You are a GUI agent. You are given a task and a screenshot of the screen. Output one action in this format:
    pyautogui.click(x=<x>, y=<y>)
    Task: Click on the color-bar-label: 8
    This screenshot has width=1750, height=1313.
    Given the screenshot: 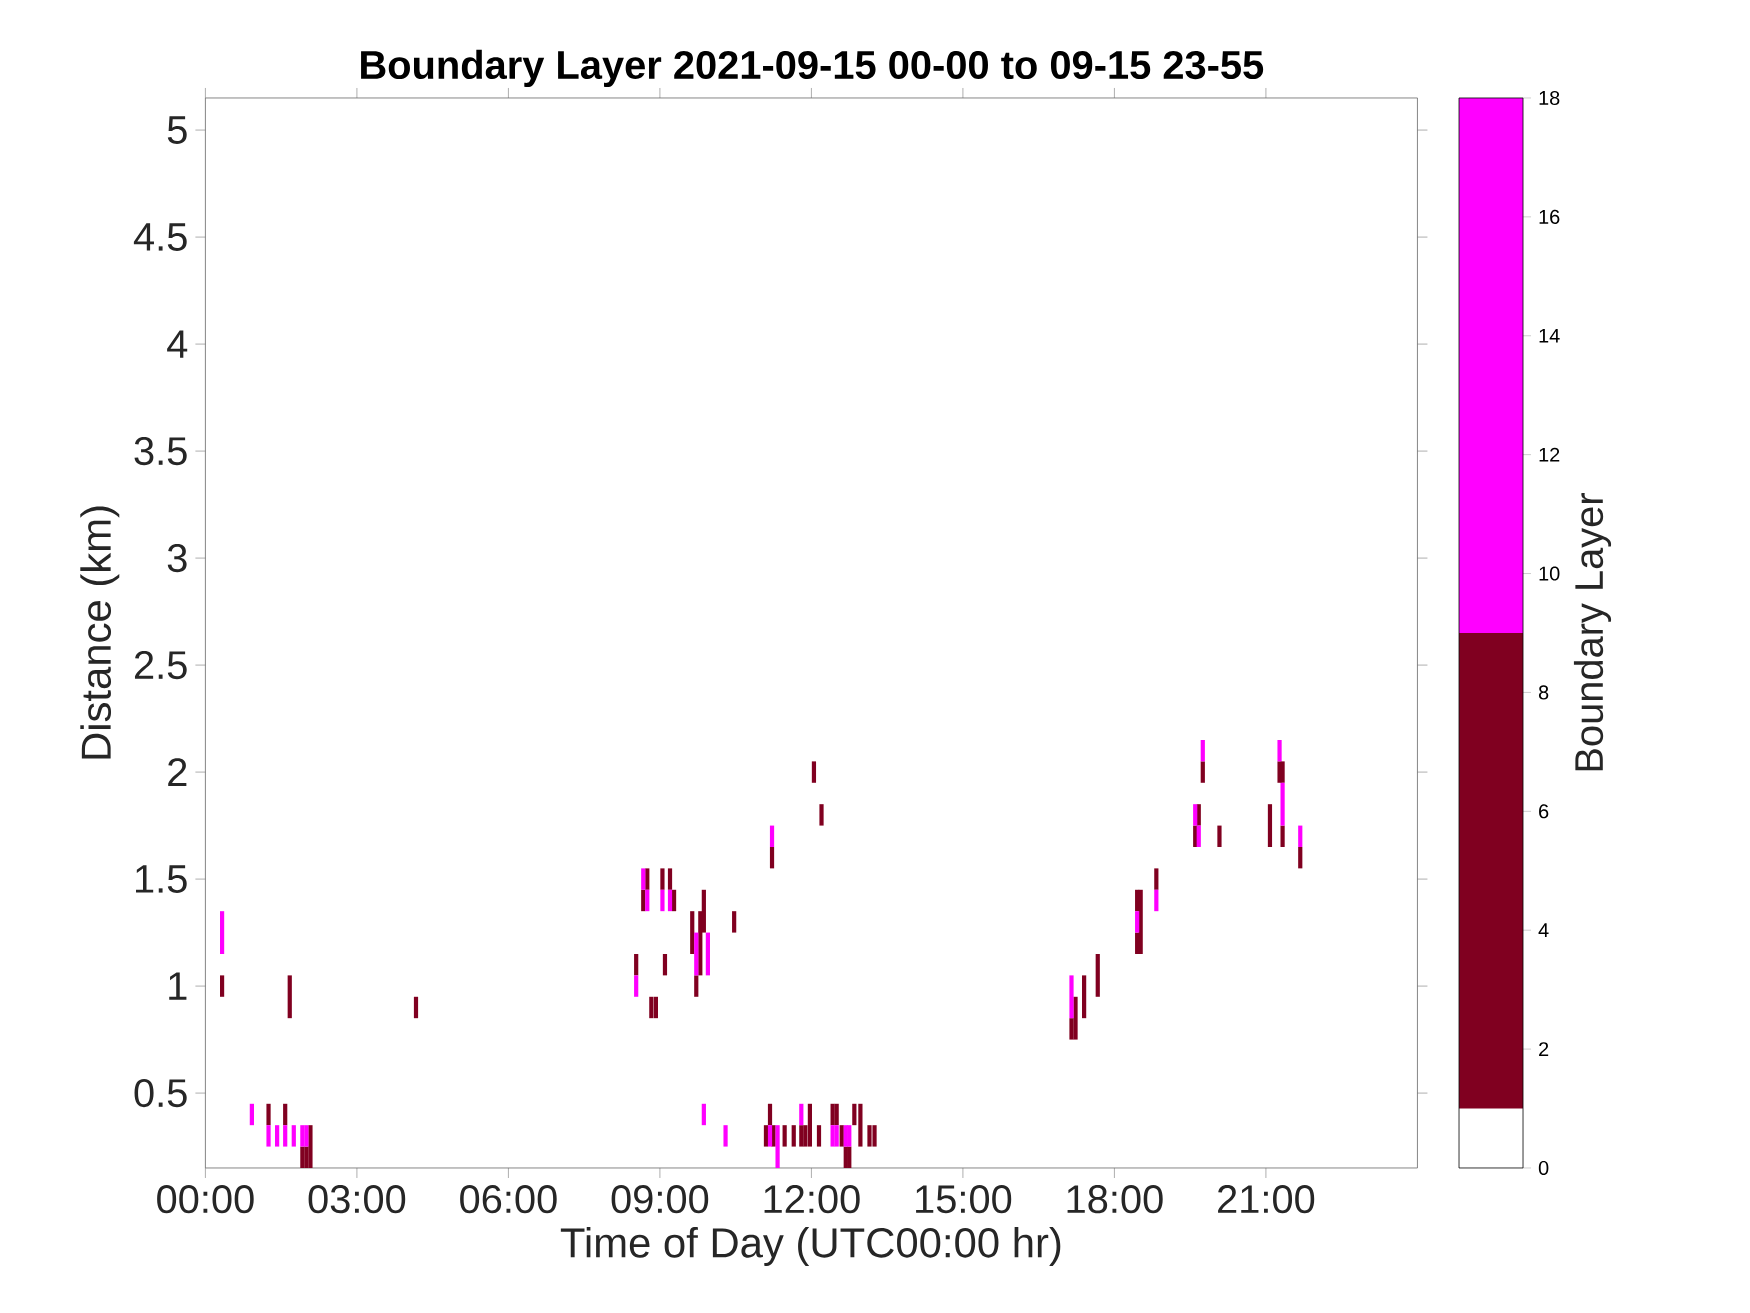 What is the action you would take?
    pyautogui.click(x=1543, y=692)
    